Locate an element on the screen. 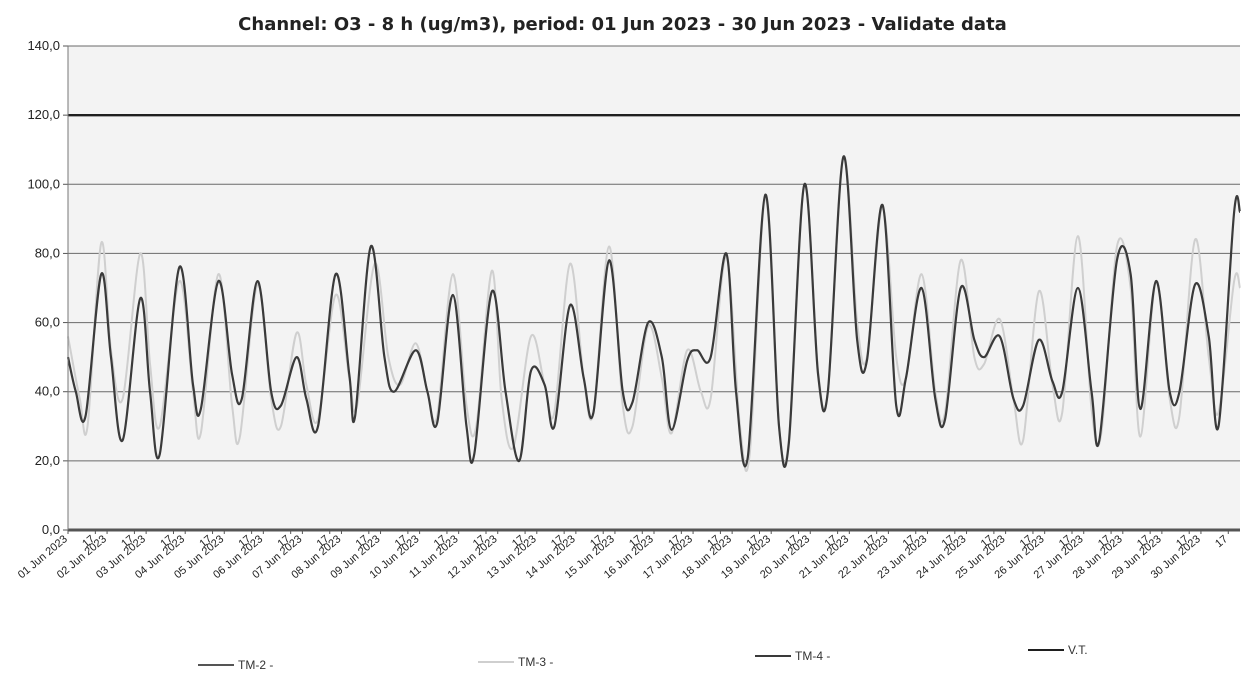 The image size is (1245, 673). y-tick-label: 100,0 is located at coordinates (43, 183).